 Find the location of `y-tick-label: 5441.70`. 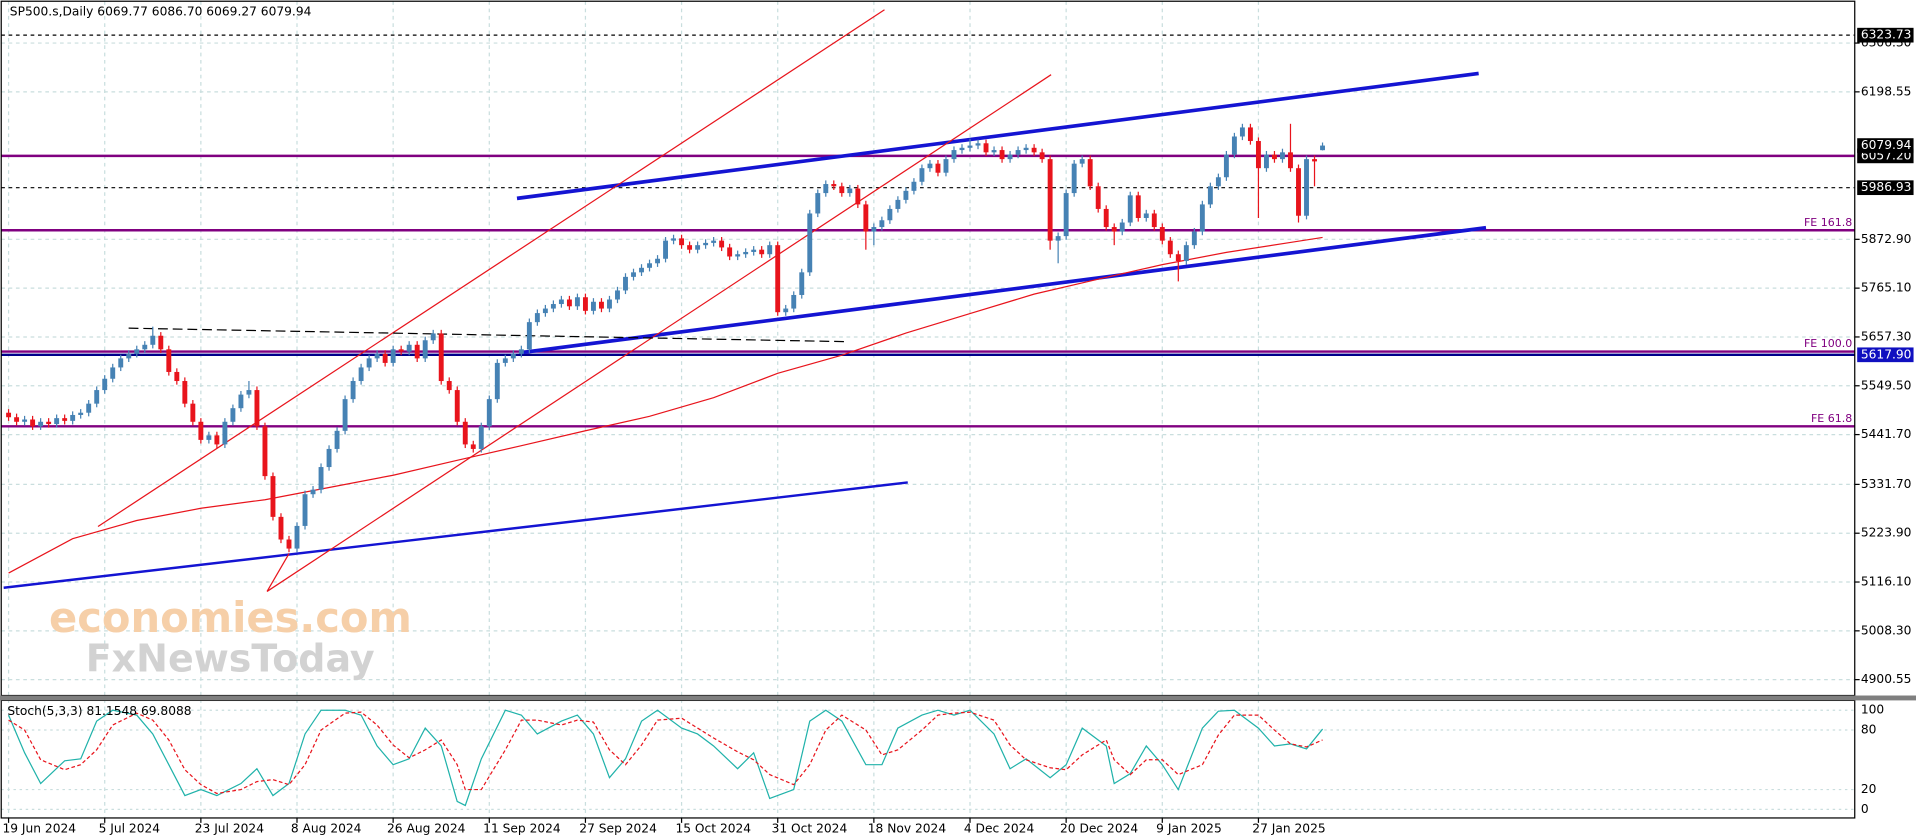

y-tick-label: 5441.70 is located at coordinates (1886, 434).